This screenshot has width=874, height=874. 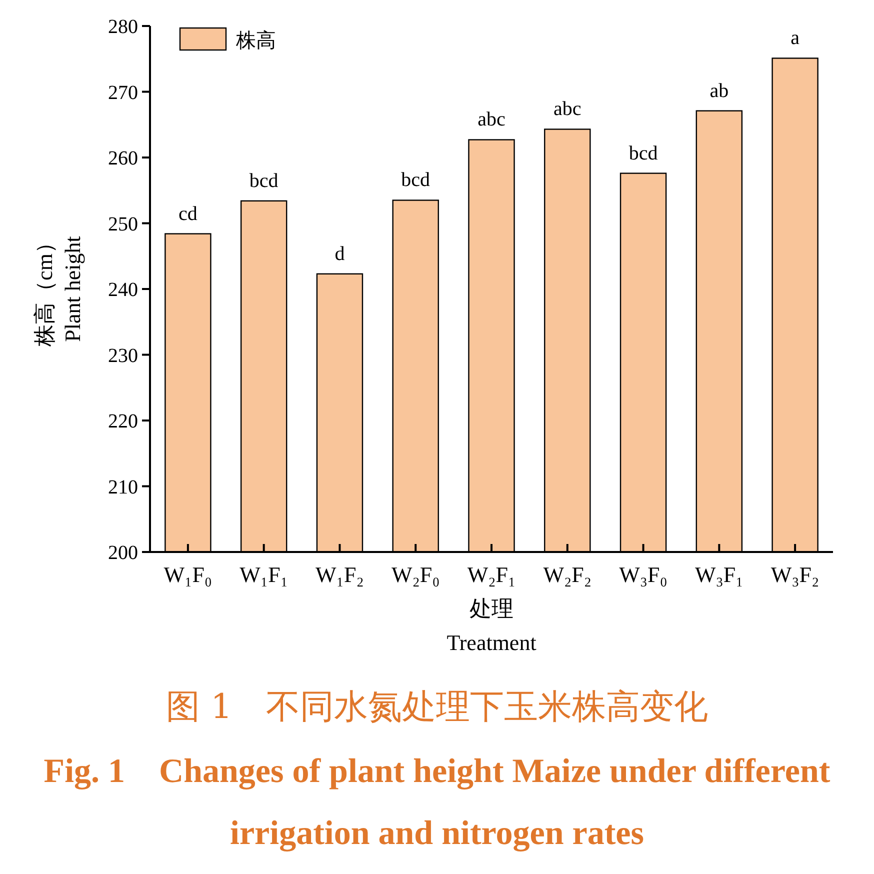 What do you see at coordinates (719, 574) in the screenshot?
I see `x-tick-label: W₃F₁` at bounding box center [719, 574].